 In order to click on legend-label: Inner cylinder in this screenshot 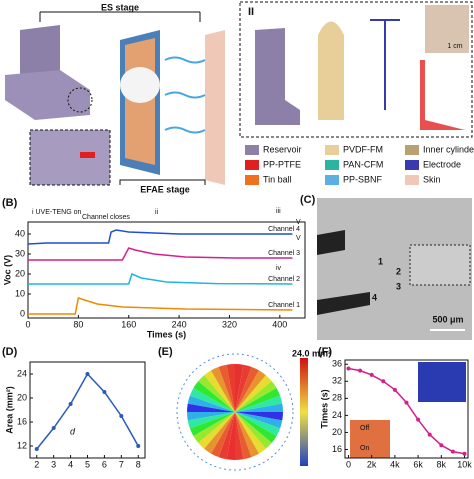, I will do `click(448, 149)`.